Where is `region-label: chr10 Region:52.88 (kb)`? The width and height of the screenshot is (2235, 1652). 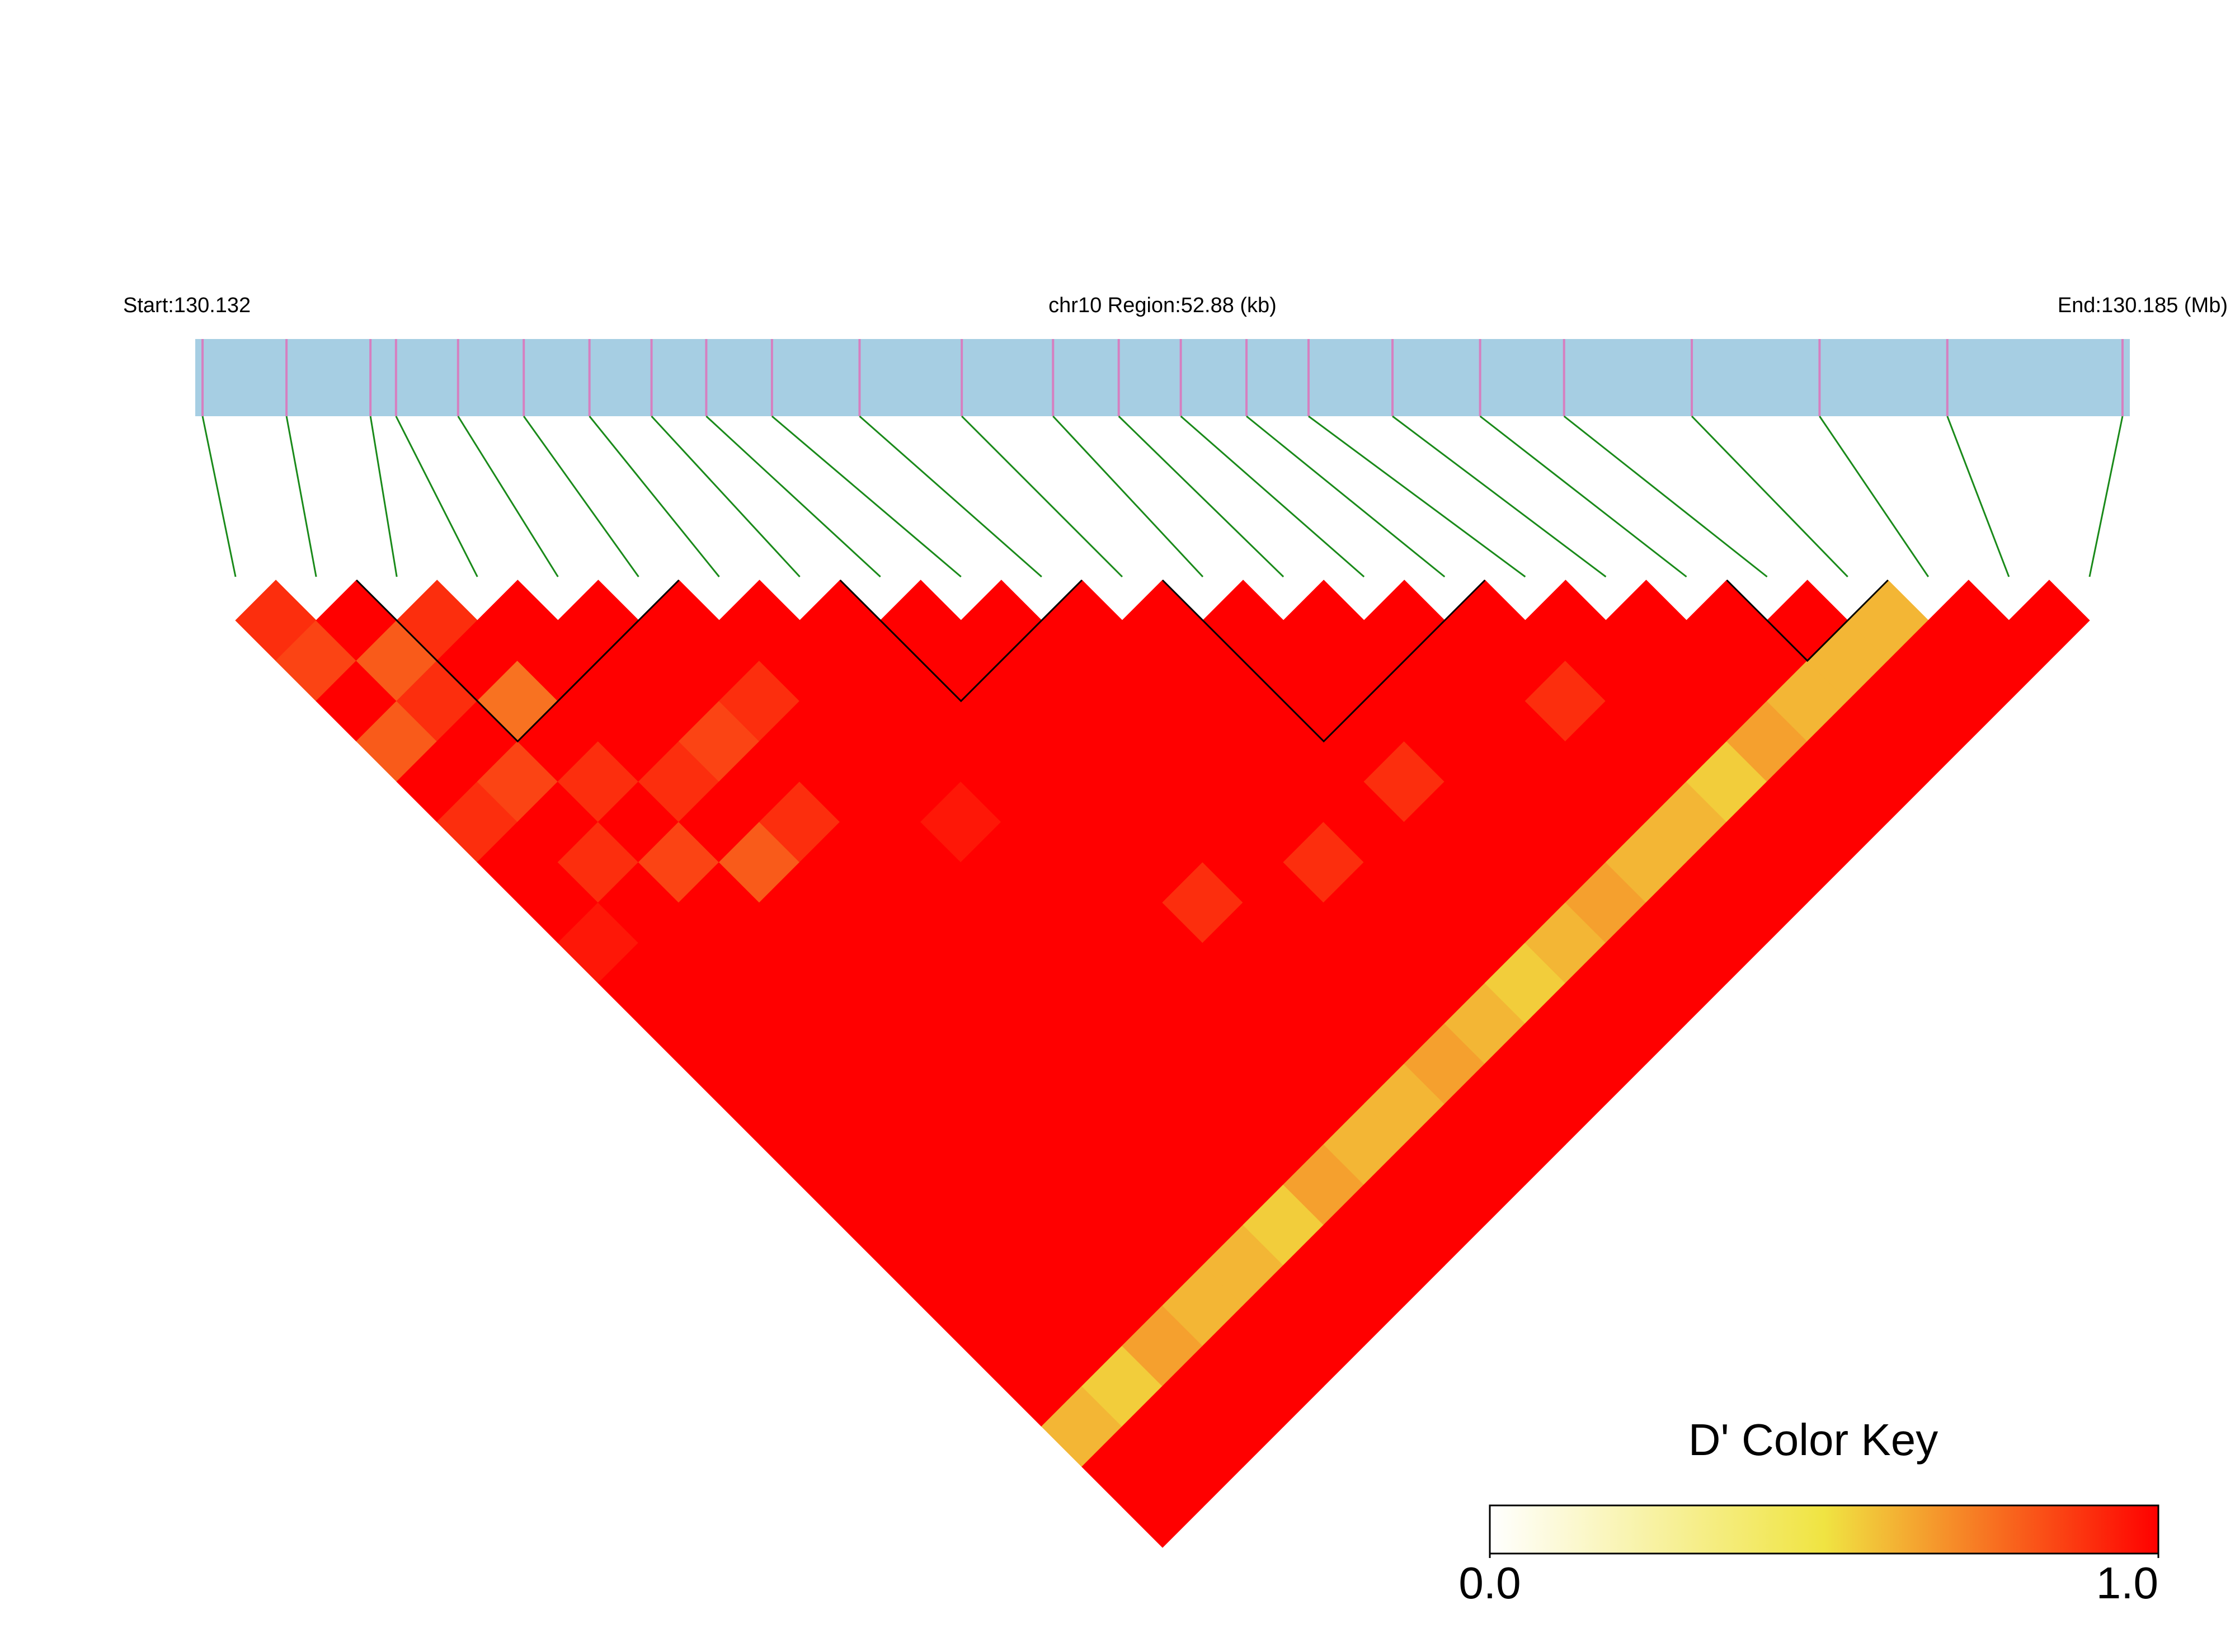 region-label: chr10 Region:52.88 (kb) is located at coordinates (1162, 306).